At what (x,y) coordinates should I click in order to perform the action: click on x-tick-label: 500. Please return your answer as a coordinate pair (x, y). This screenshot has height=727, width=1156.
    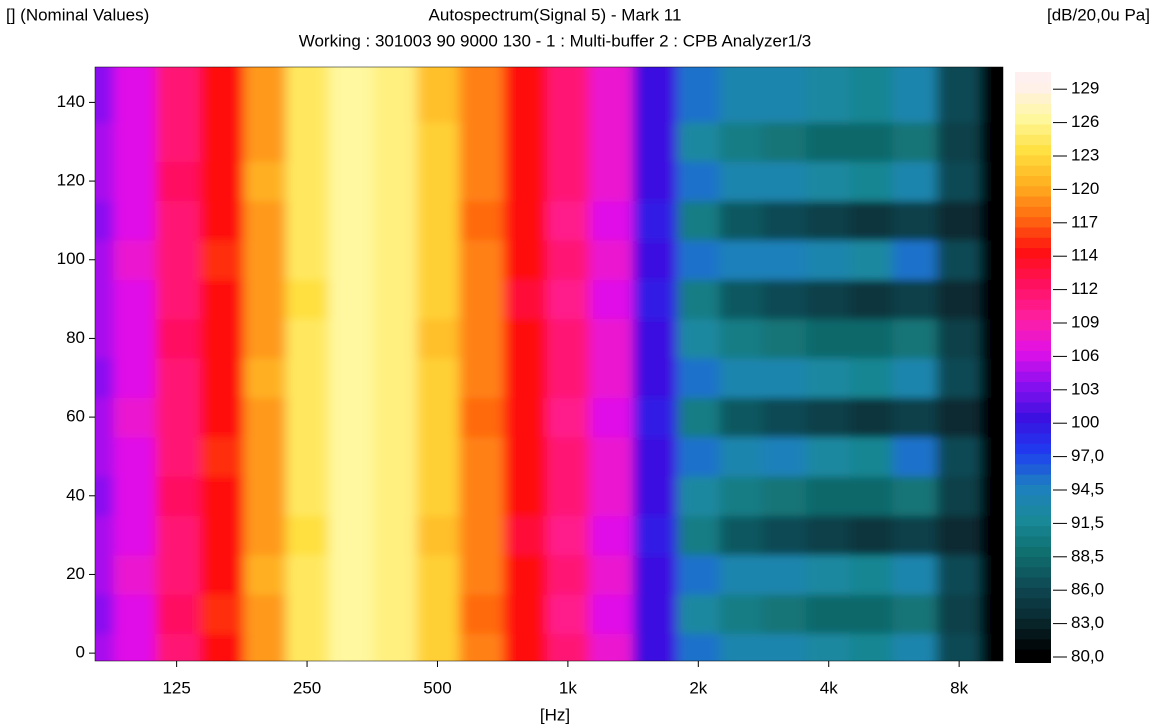
    Looking at the image, I should click on (437, 687).